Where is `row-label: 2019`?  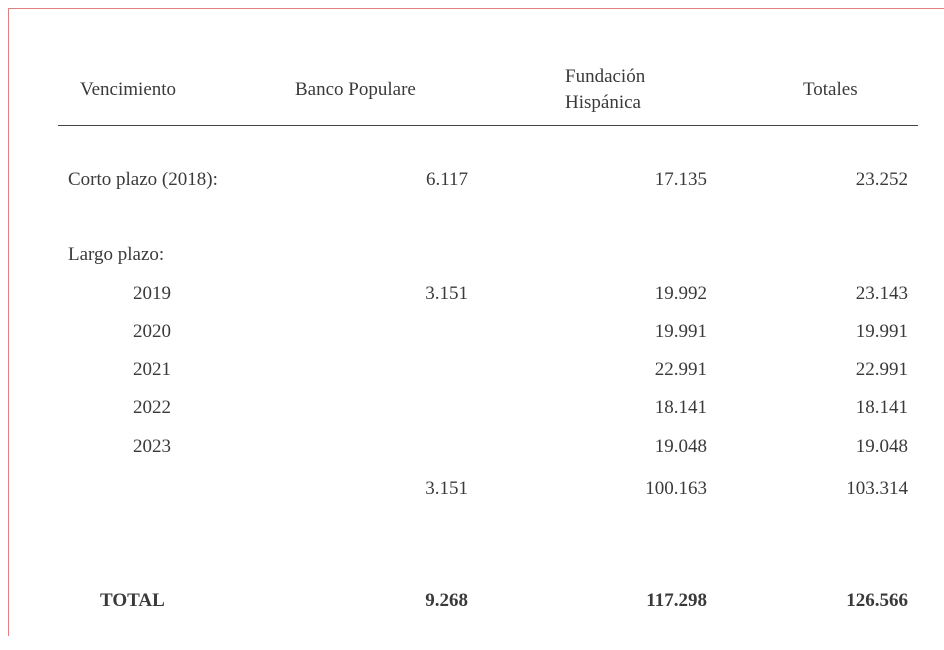
row-label: 2019 is located at coordinates (152, 293).